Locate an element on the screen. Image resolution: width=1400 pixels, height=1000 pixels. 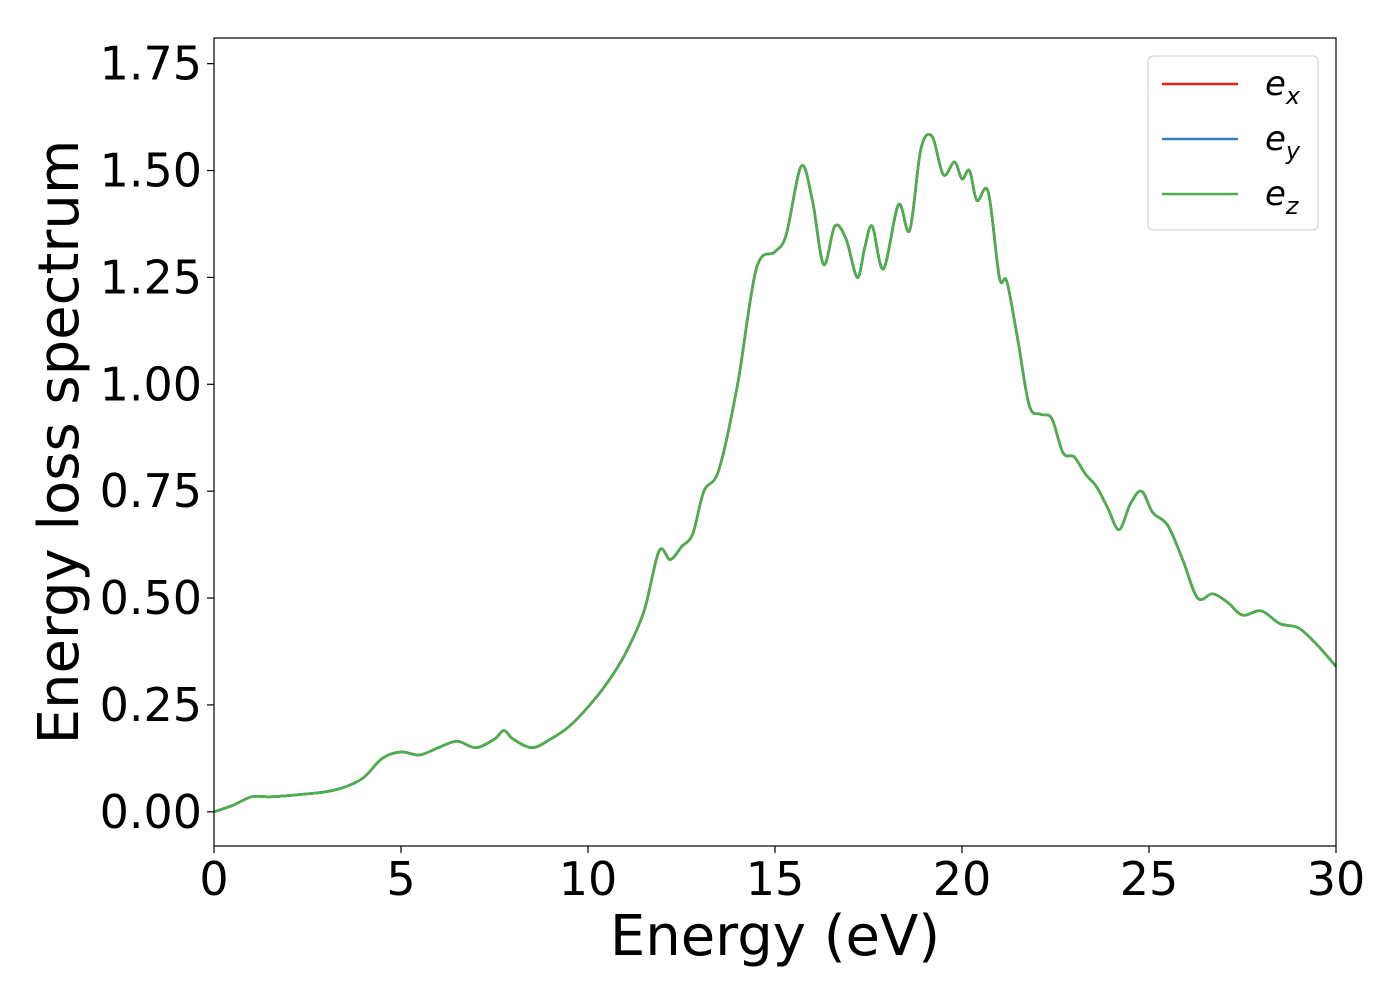
y-axis-label: Energy loss spectrum is located at coordinates (59, 442).